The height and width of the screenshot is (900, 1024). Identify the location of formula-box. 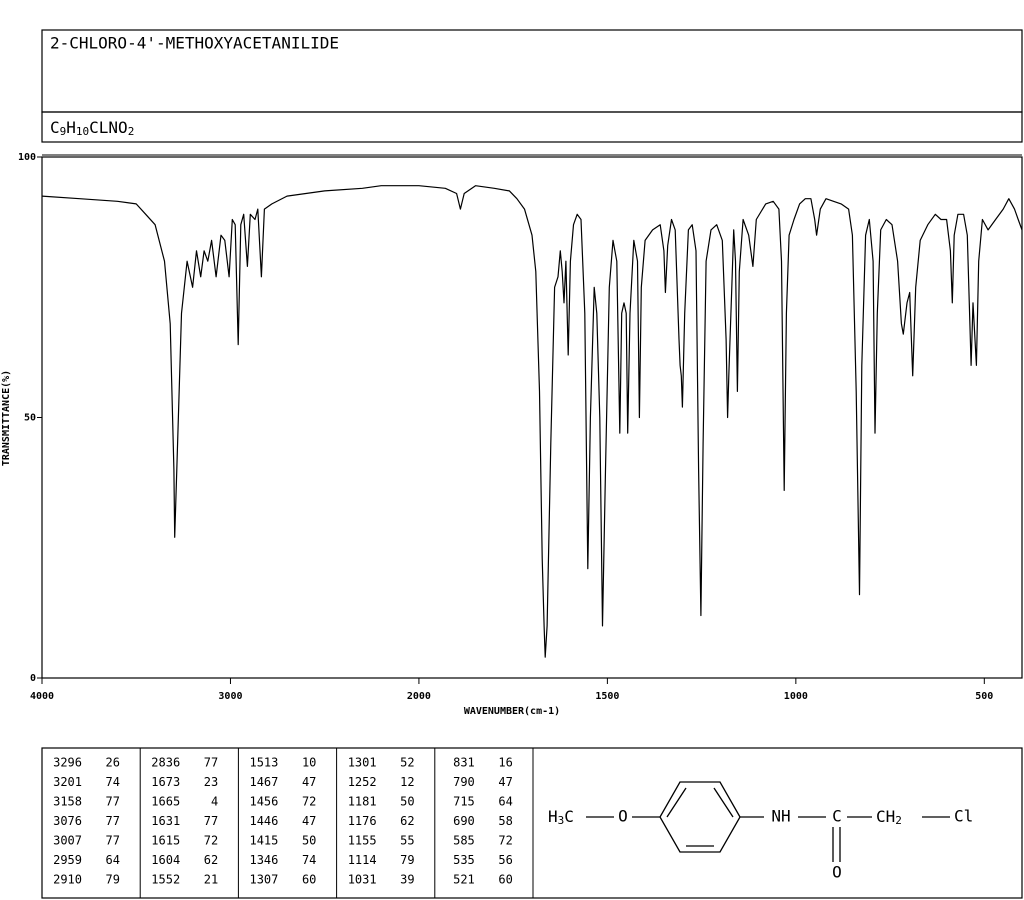
(532, 127).